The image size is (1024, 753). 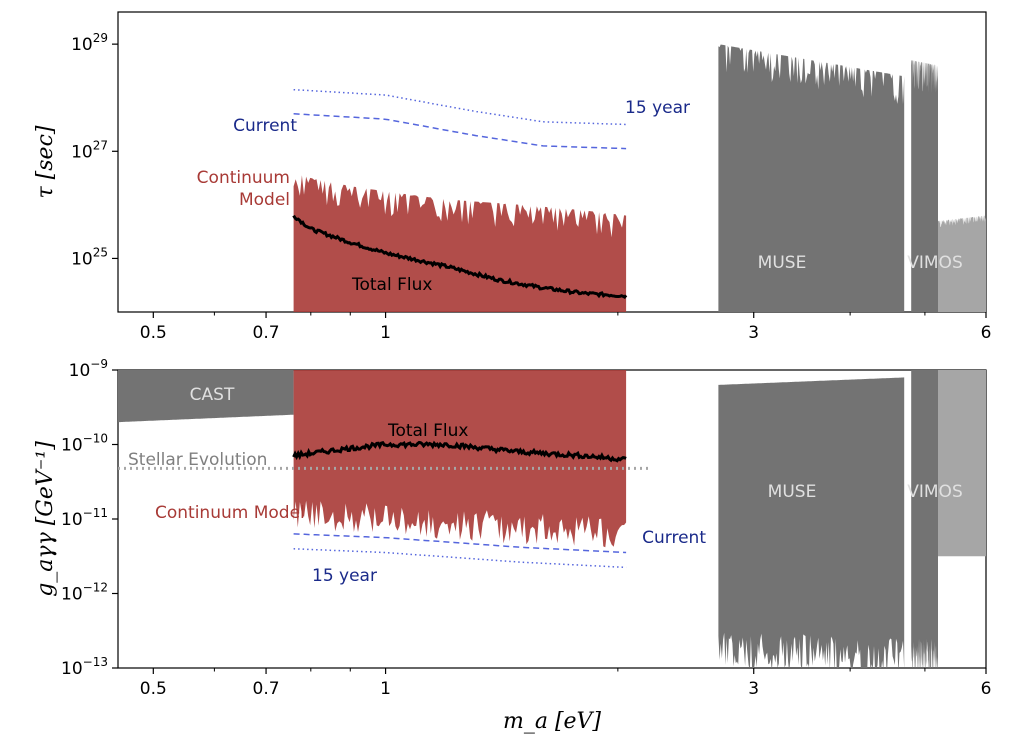 I want to click on bottom-series-vimos, so click(x=962, y=463).